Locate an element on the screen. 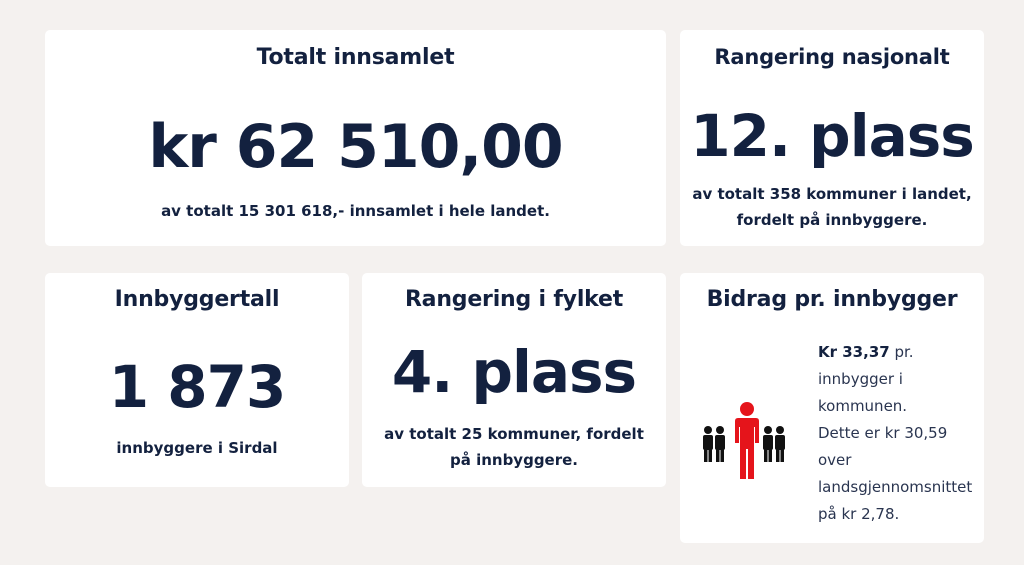 The image size is (1024, 565). population-title: Innbyggertall is located at coordinates (197, 299).